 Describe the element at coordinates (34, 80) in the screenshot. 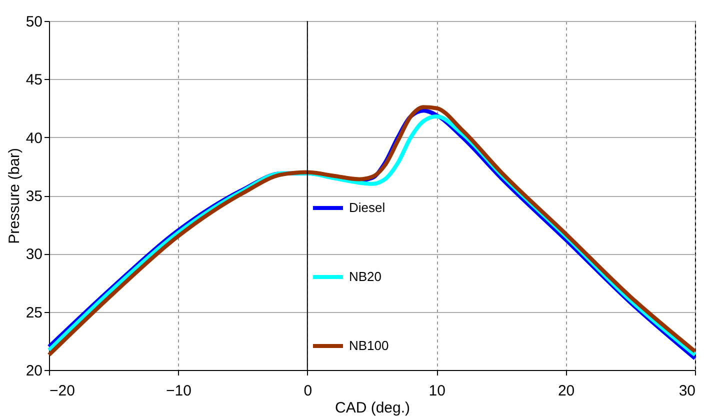

I see `y-tick-label: 45` at that location.